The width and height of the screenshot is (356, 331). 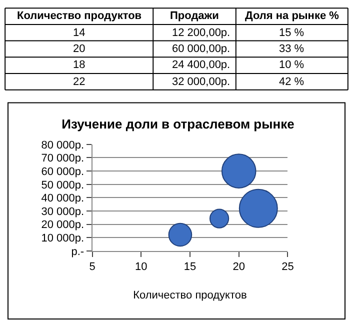 What do you see at coordinates (291, 82) in the screenshot?
I see `text: 42 %` at bounding box center [291, 82].